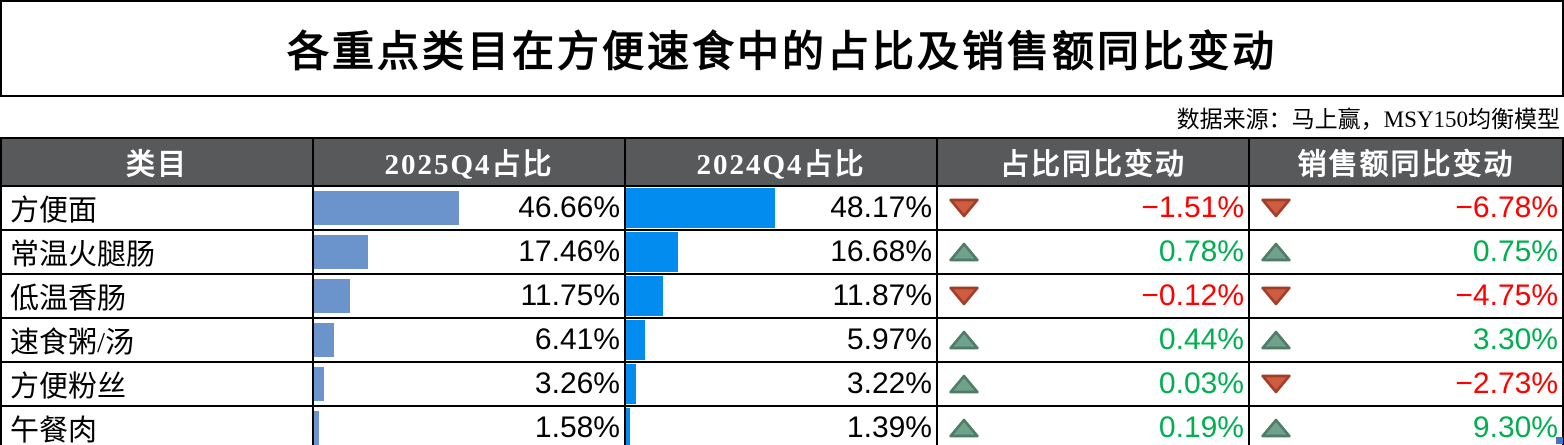  Describe the element at coordinates (577, 427) in the screenshot. I see `share-2025-value: 1.58%` at that location.